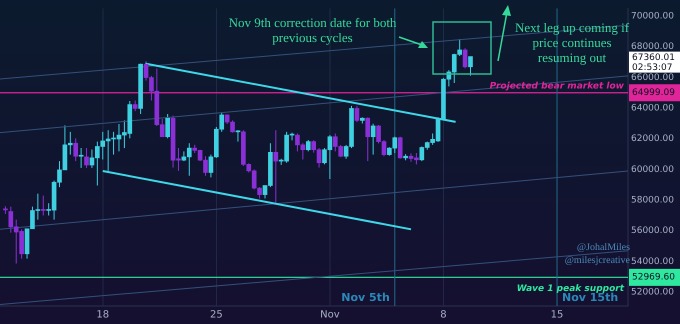  Describe the element at coordinates (652, 139) in the screenshot. I see `y-tick-label: 62000.00` at that location.